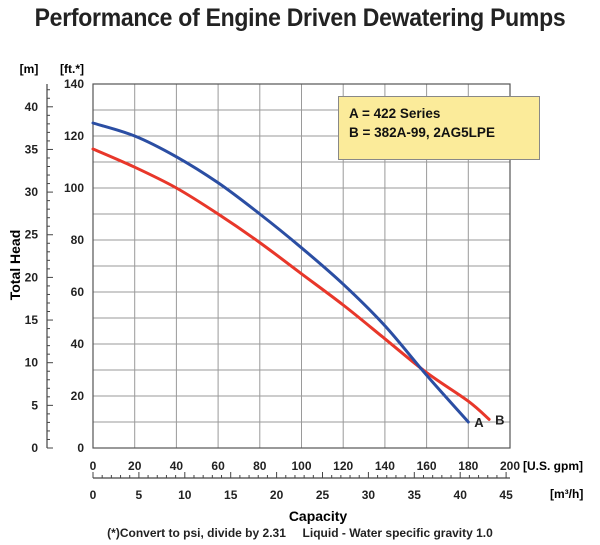 Image resolution: width=600 pixels, height=545 pixels. What do you see at coordinates (32, 320) in the screenshot?
I see `y2-tick-label: 15` at bounding box center [32, 320].